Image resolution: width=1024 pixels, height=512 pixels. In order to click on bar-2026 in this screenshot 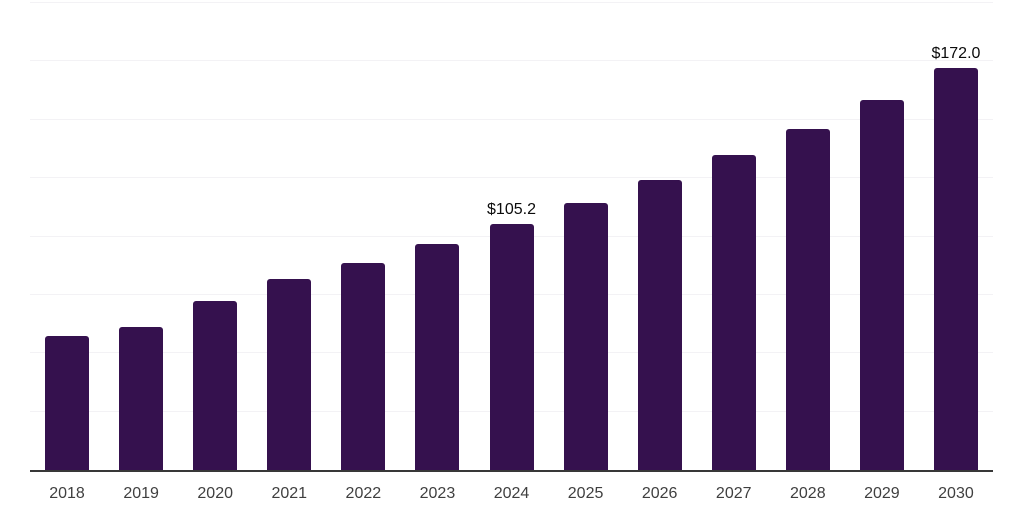, I will do `click(659, 325)`.